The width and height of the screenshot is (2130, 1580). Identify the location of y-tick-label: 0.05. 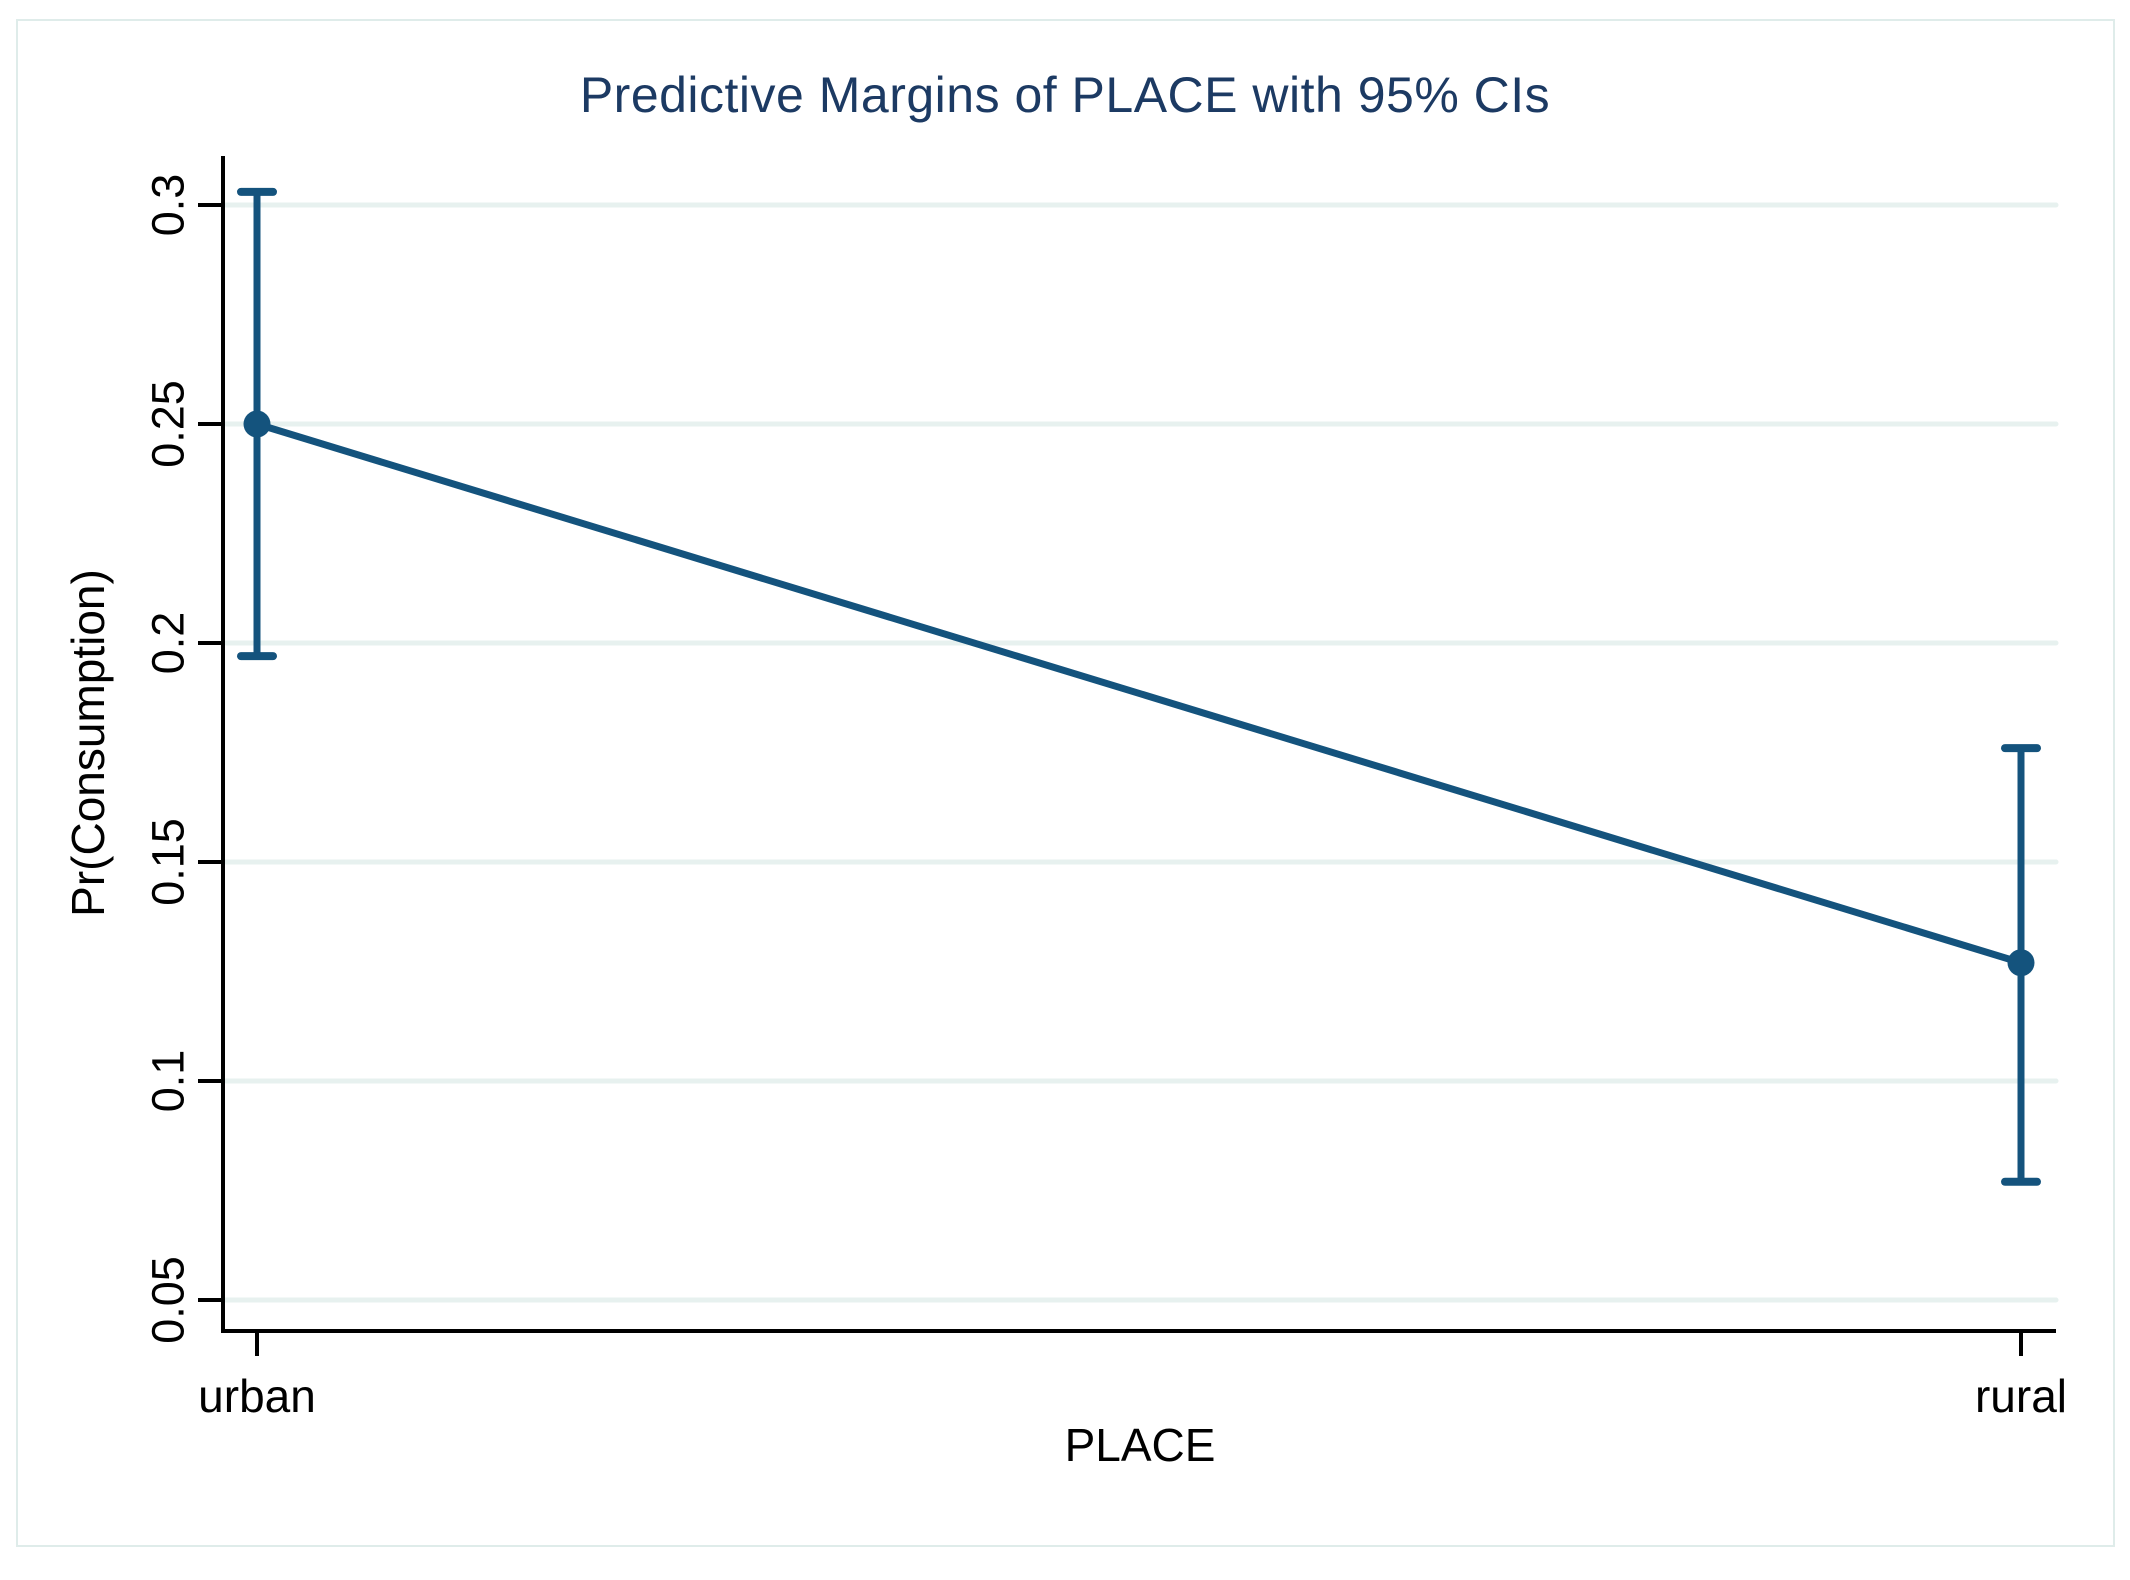
(168, 1300).